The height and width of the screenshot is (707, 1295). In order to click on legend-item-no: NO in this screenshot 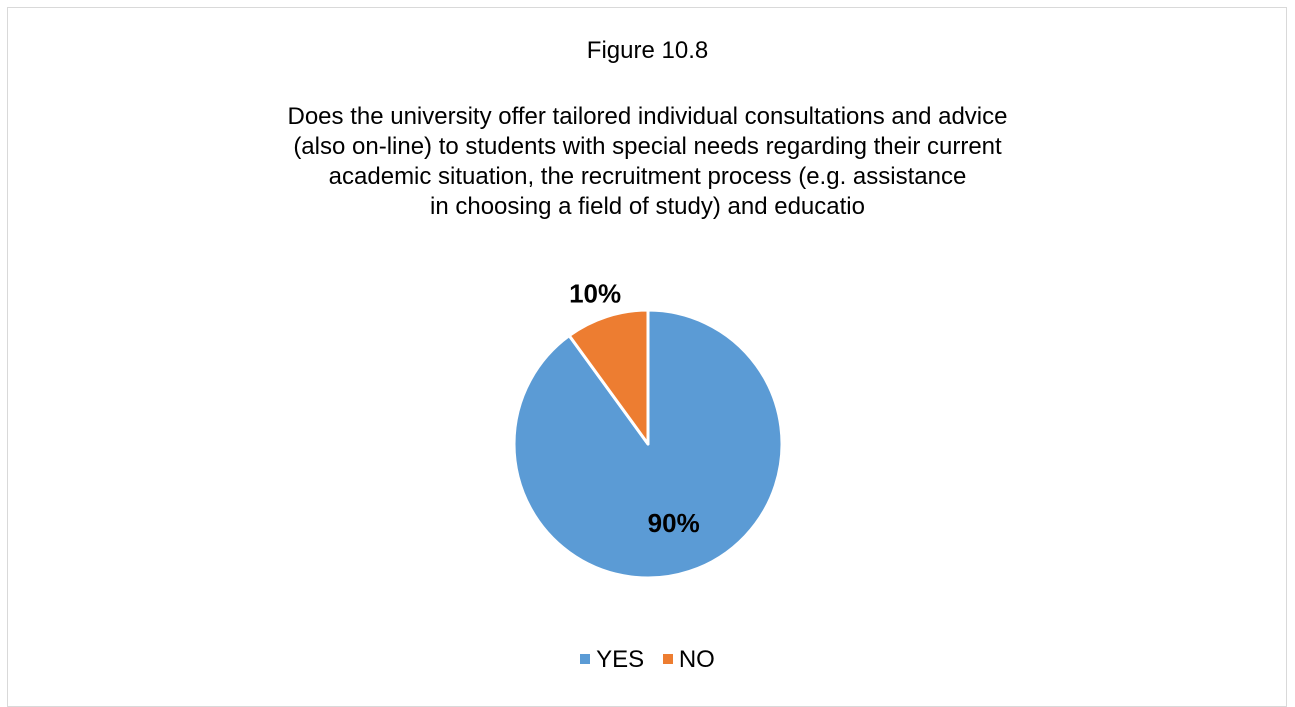, I will do `click(688, 660)`.